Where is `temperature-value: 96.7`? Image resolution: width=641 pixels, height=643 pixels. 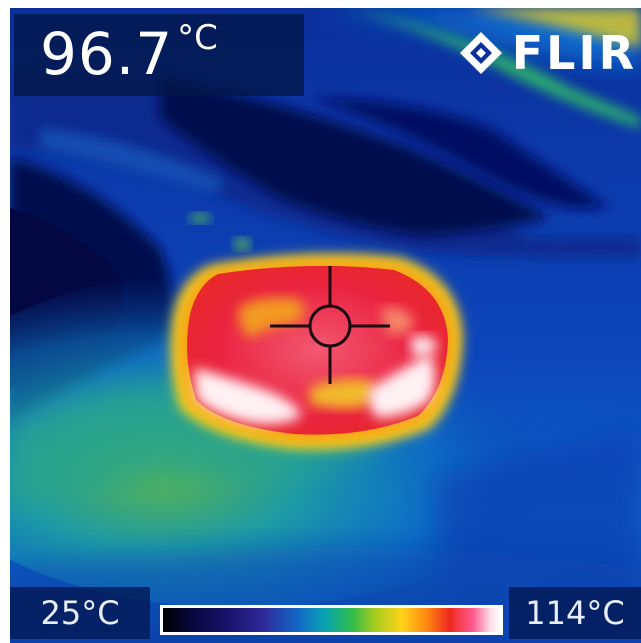
temperature-value: 96.7 is located at coordinates (107, 54).